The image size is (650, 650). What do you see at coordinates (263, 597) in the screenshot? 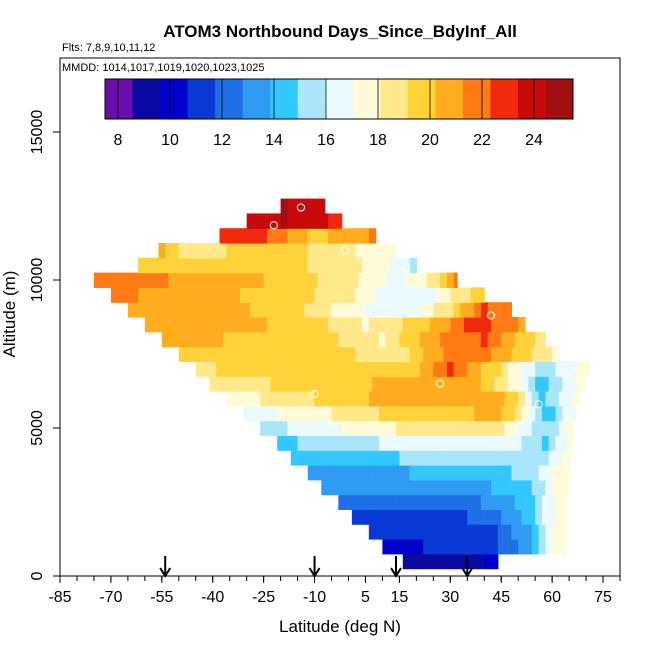
I see `x-tick-label: -25` at bounding box center [263, 597].